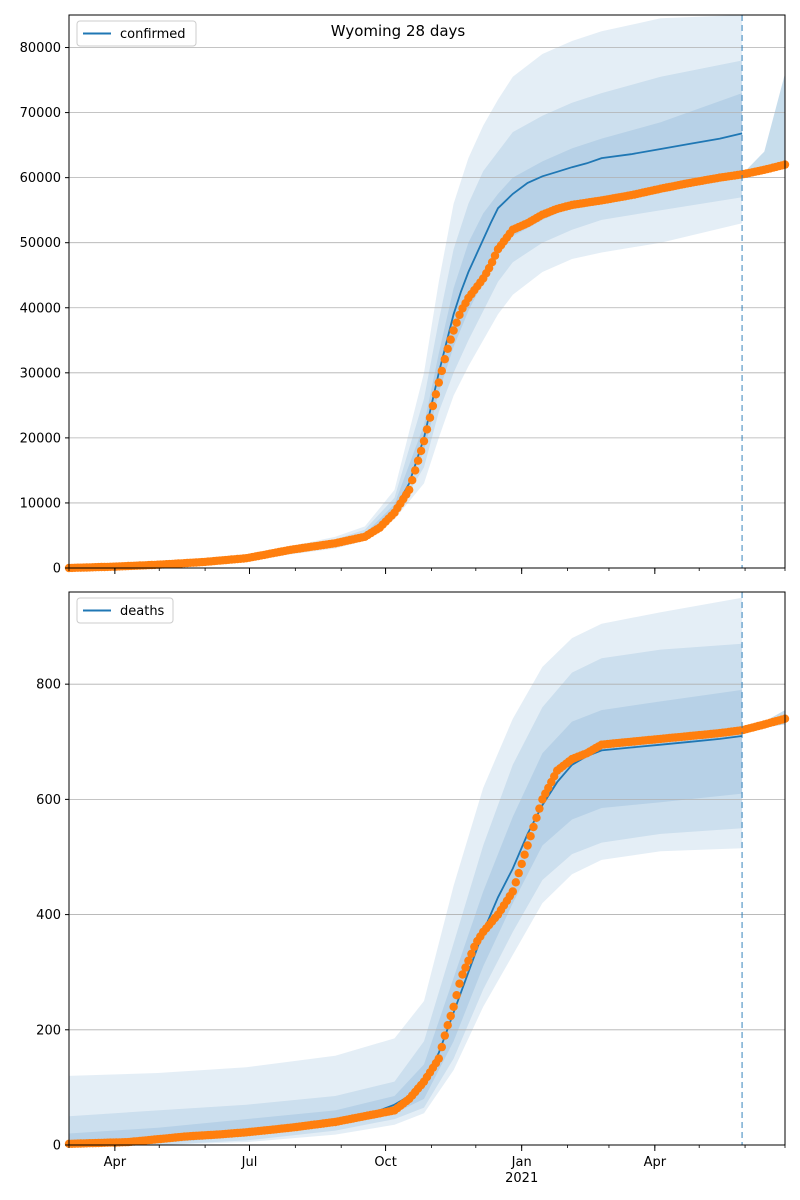 This screenshot has width=800, height=1200. What do you see at coordinates (48, 800) in the screenshot?
I see `deaths-ytick-label-3: 600` at bounding box center [48, 800].